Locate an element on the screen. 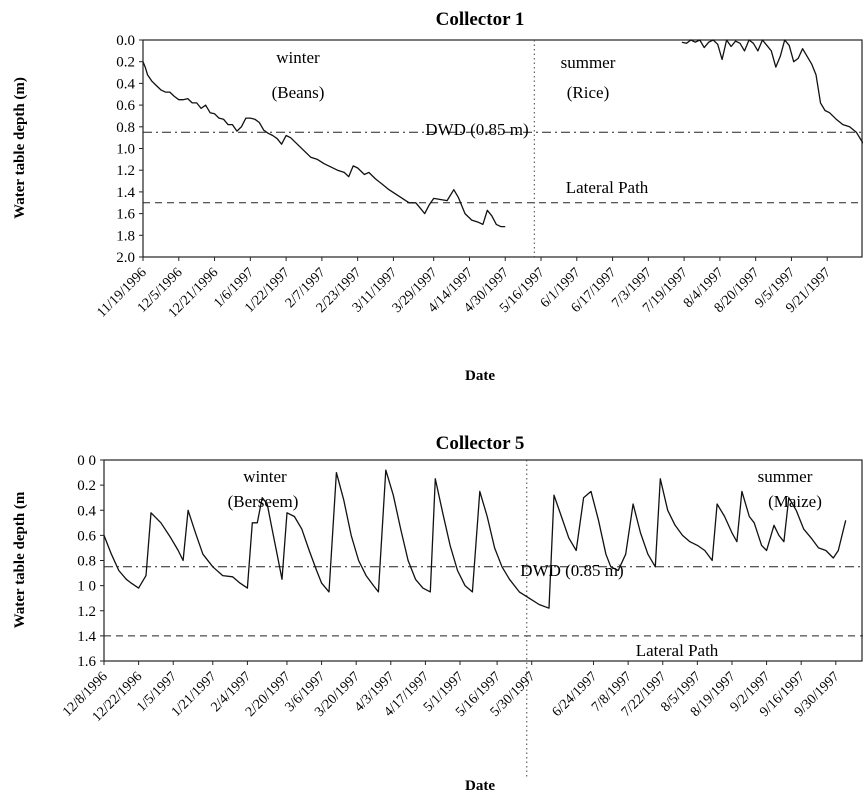 The height and width of the screenshot is (796, 863). summer-crop-label: (Rice) is located at coordinates (588, 92).